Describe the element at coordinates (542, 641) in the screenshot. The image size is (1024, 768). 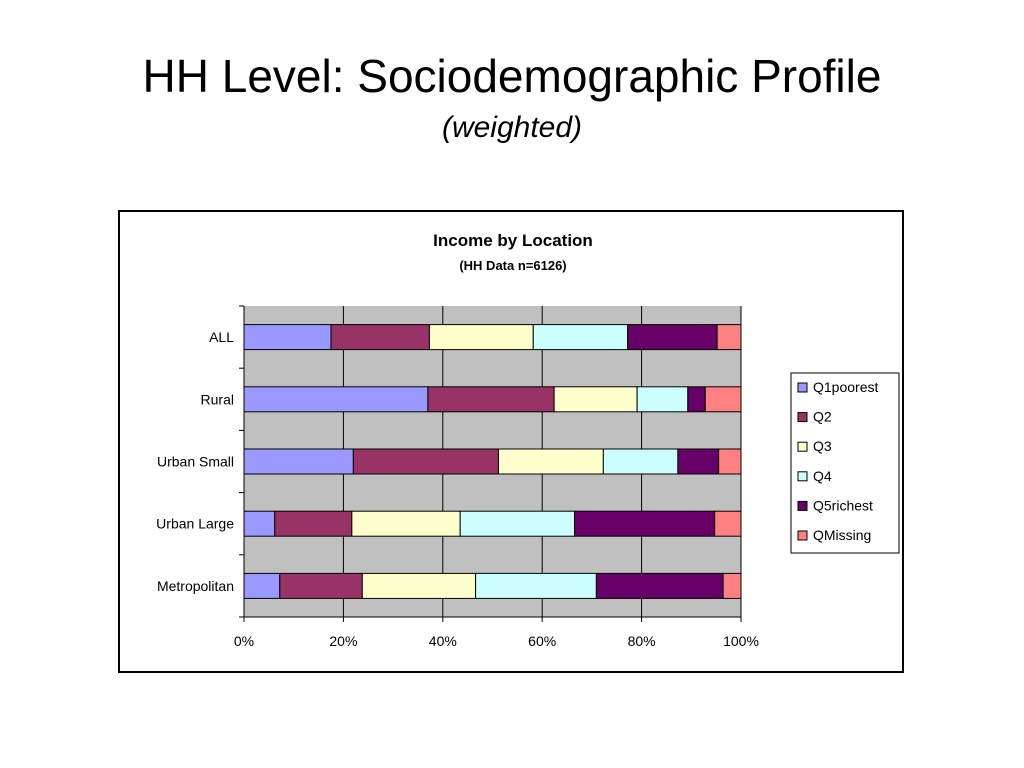
I see `x-tick-label: 60%` at that location.